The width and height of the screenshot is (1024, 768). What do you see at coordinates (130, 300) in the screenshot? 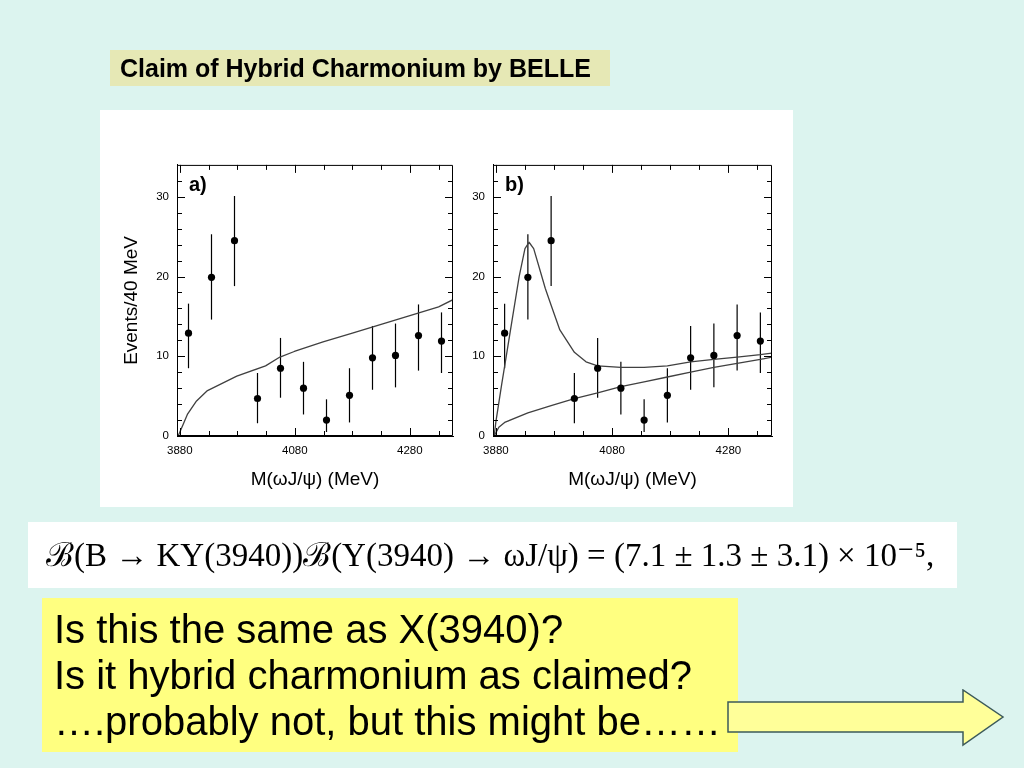
I see `y-axis-title: Events/40 MeV` at bounding box center [130, 300].